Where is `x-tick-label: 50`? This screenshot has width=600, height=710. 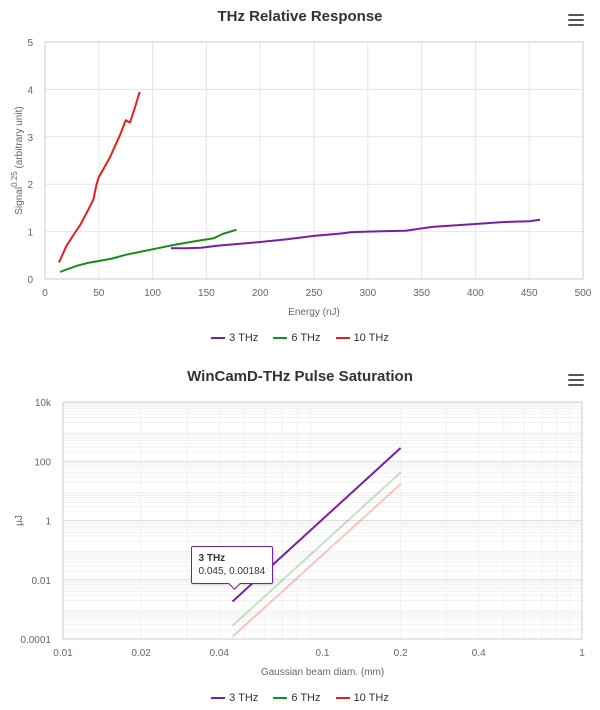 x-tick-label: 50 is located at coordinates (99, 293).